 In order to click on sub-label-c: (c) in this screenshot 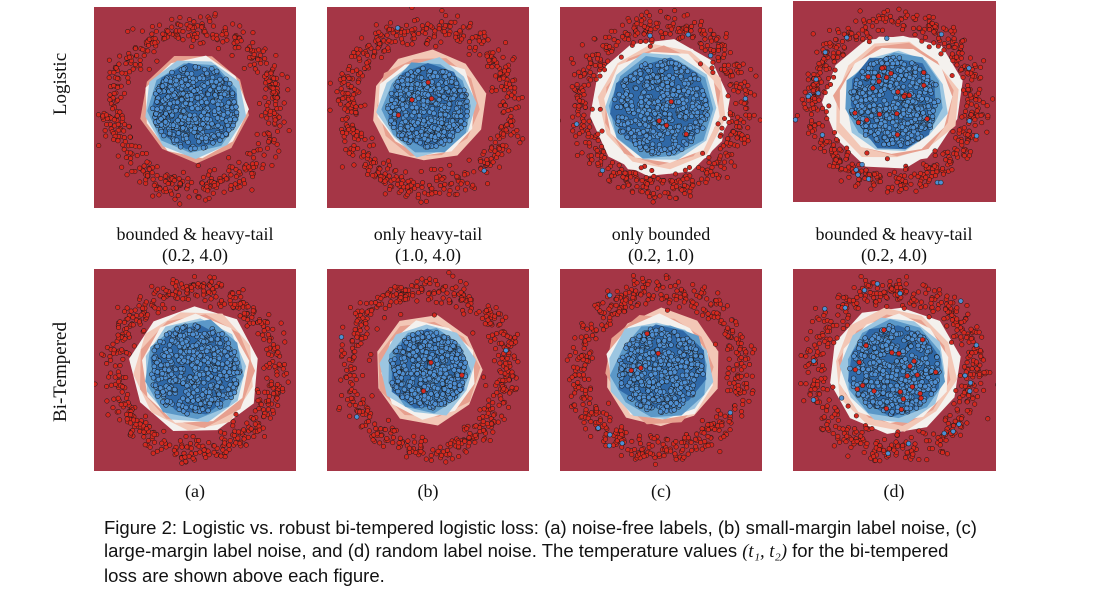, I will do `click(661, 491)`.